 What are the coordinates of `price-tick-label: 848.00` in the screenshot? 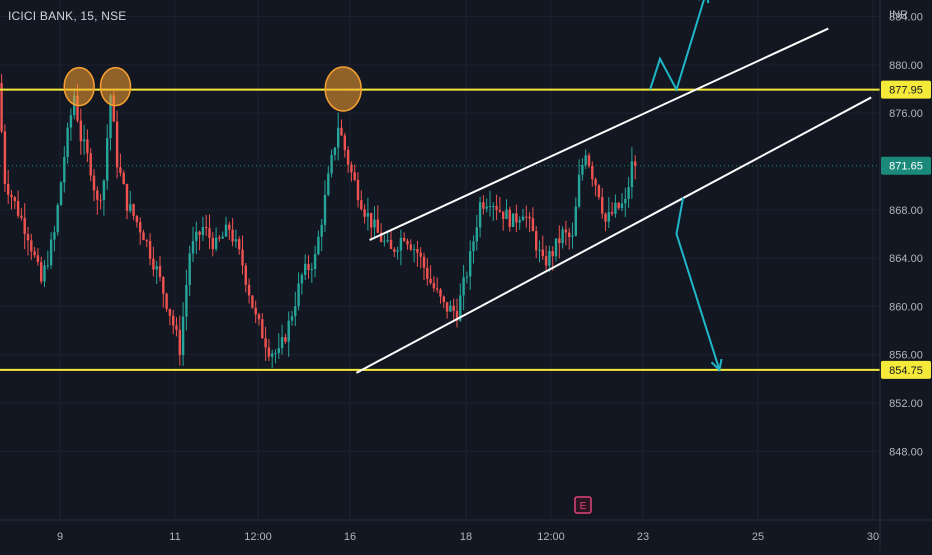 It's located at (906, 452).